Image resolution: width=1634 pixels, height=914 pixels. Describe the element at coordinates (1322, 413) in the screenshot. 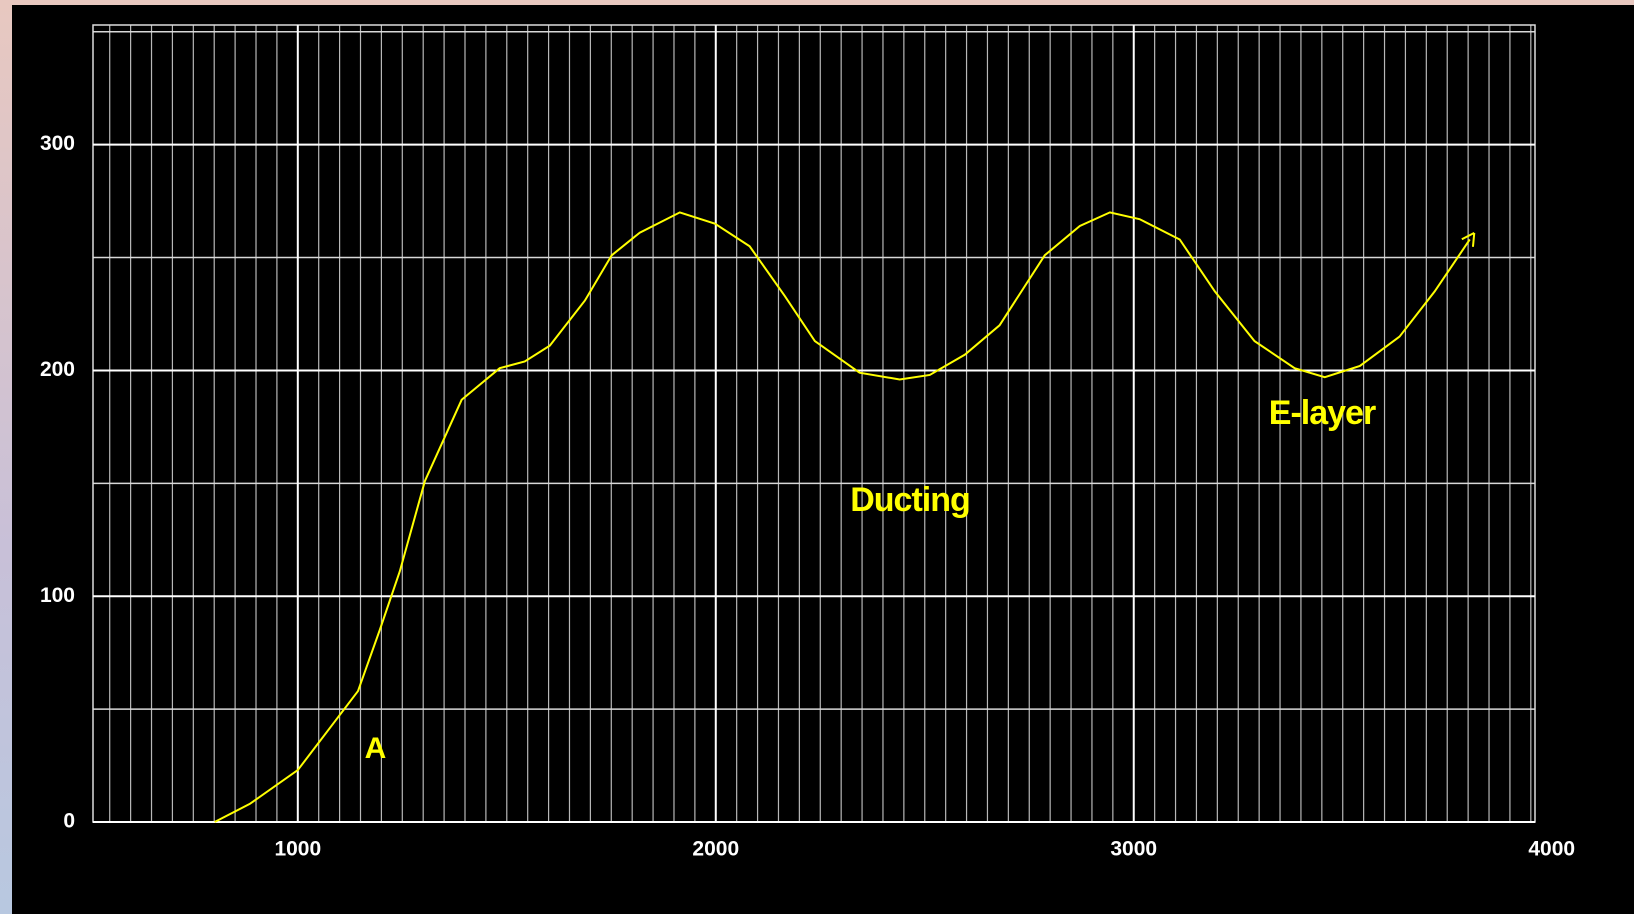

I see `annotation: E-layer` at that location.